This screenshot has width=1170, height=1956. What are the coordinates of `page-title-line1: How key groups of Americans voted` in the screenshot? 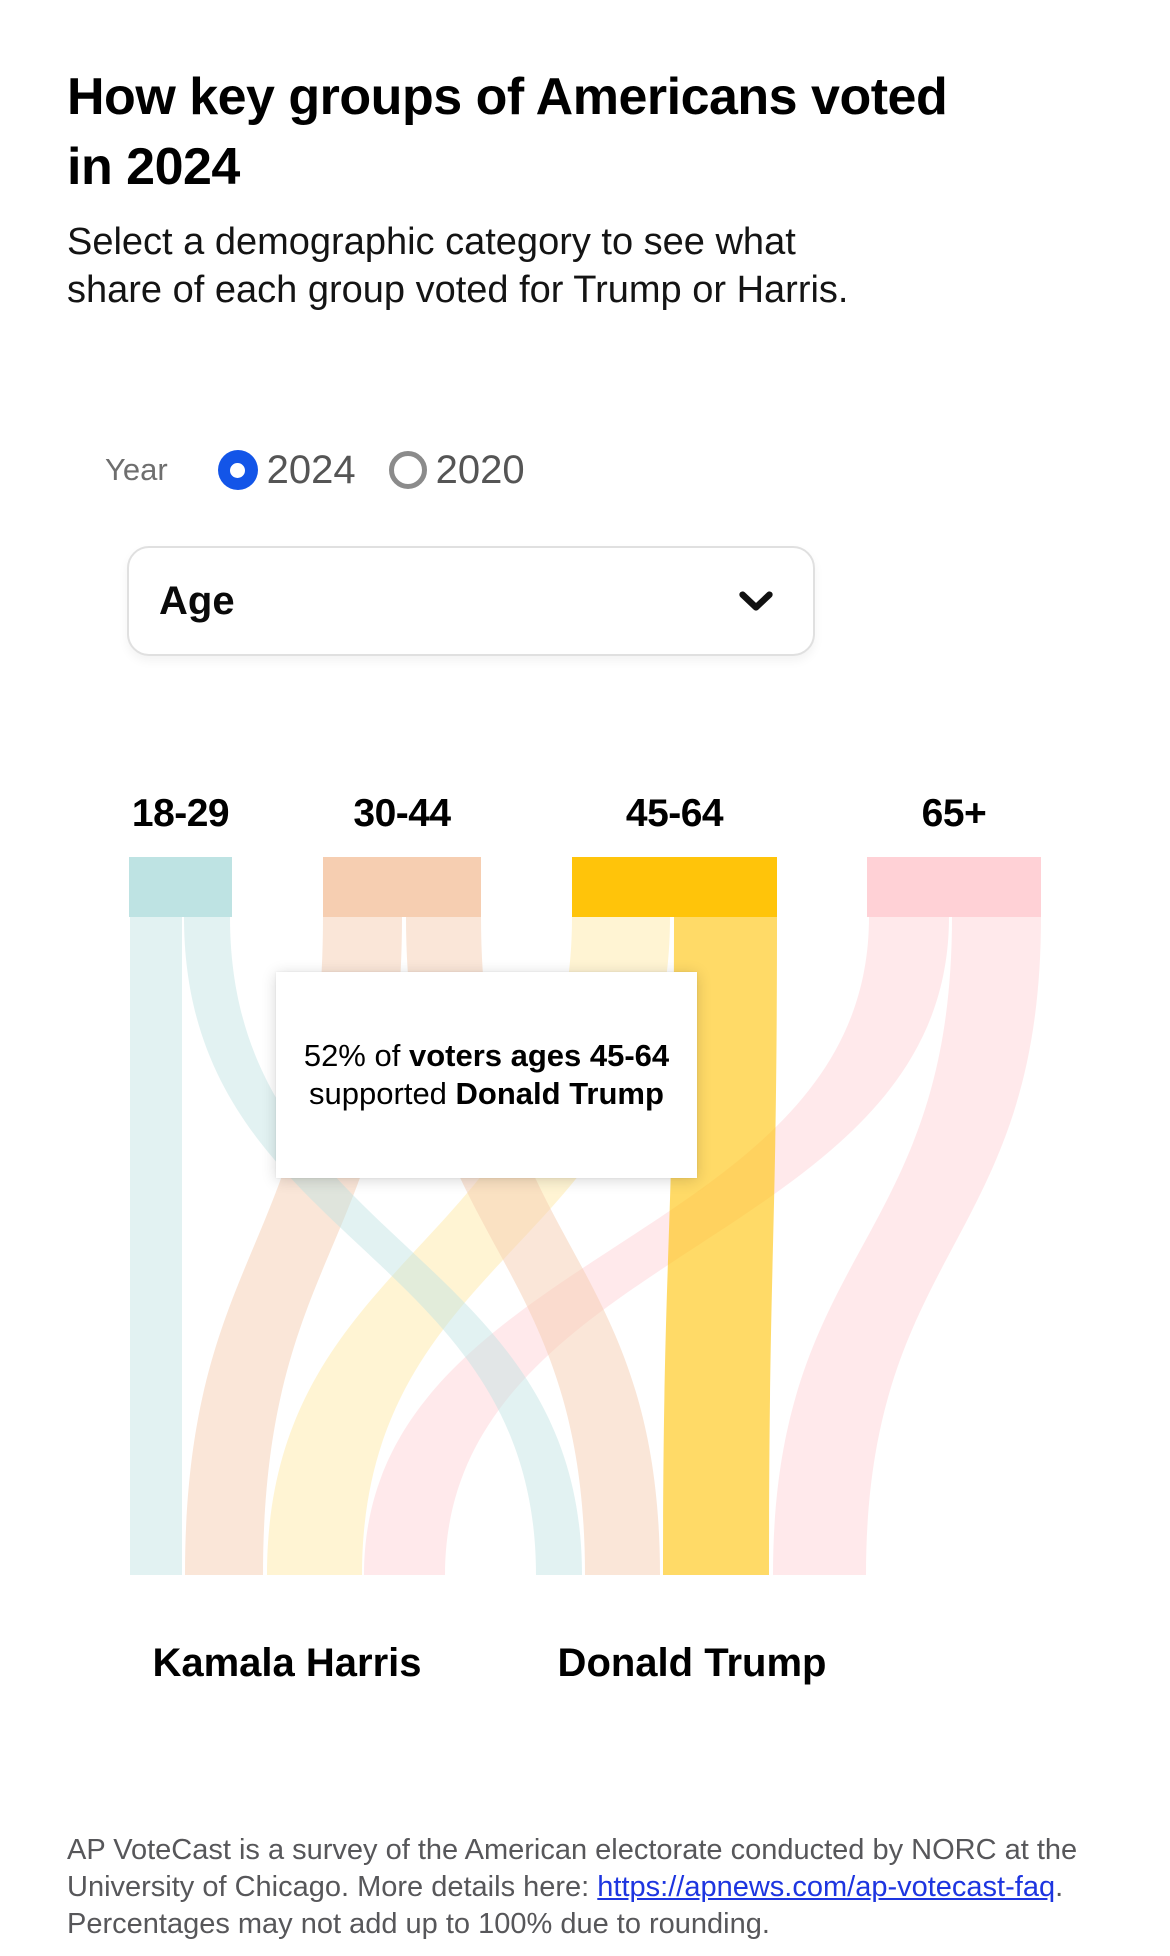 It's located at (507, 97).